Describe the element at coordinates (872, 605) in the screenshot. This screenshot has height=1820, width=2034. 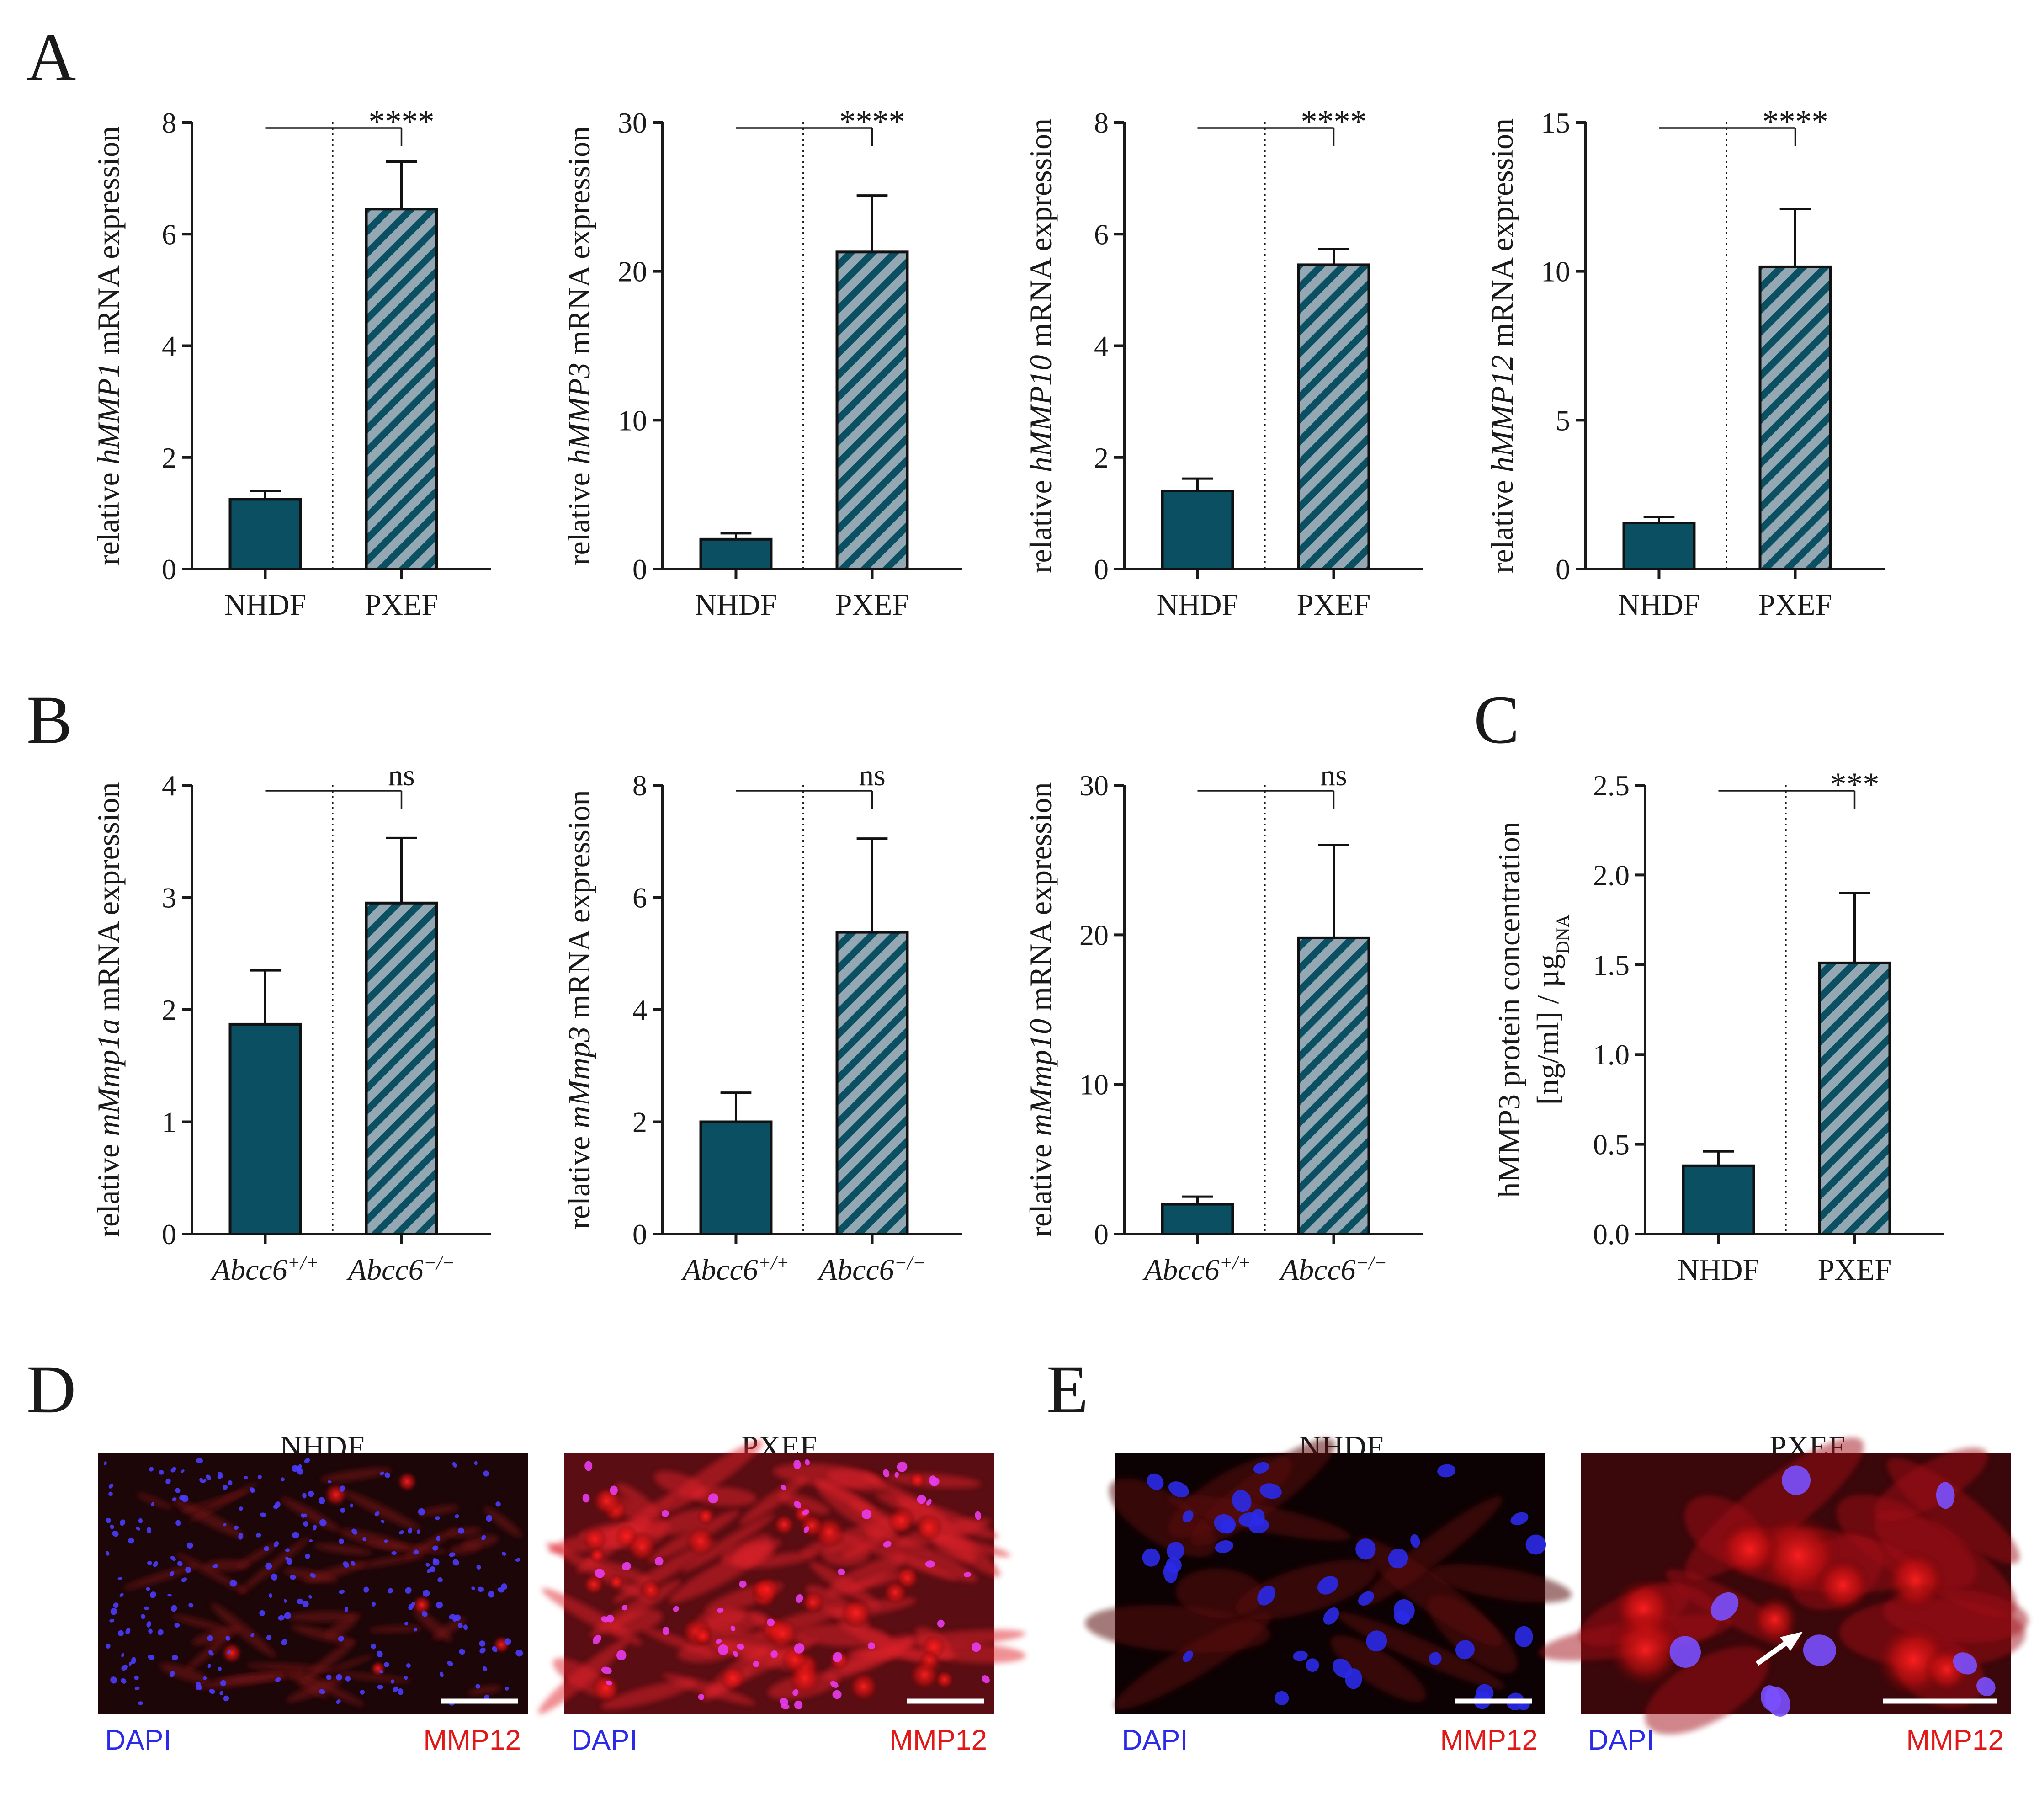
I see `x-category-label: PXEF` at that location.